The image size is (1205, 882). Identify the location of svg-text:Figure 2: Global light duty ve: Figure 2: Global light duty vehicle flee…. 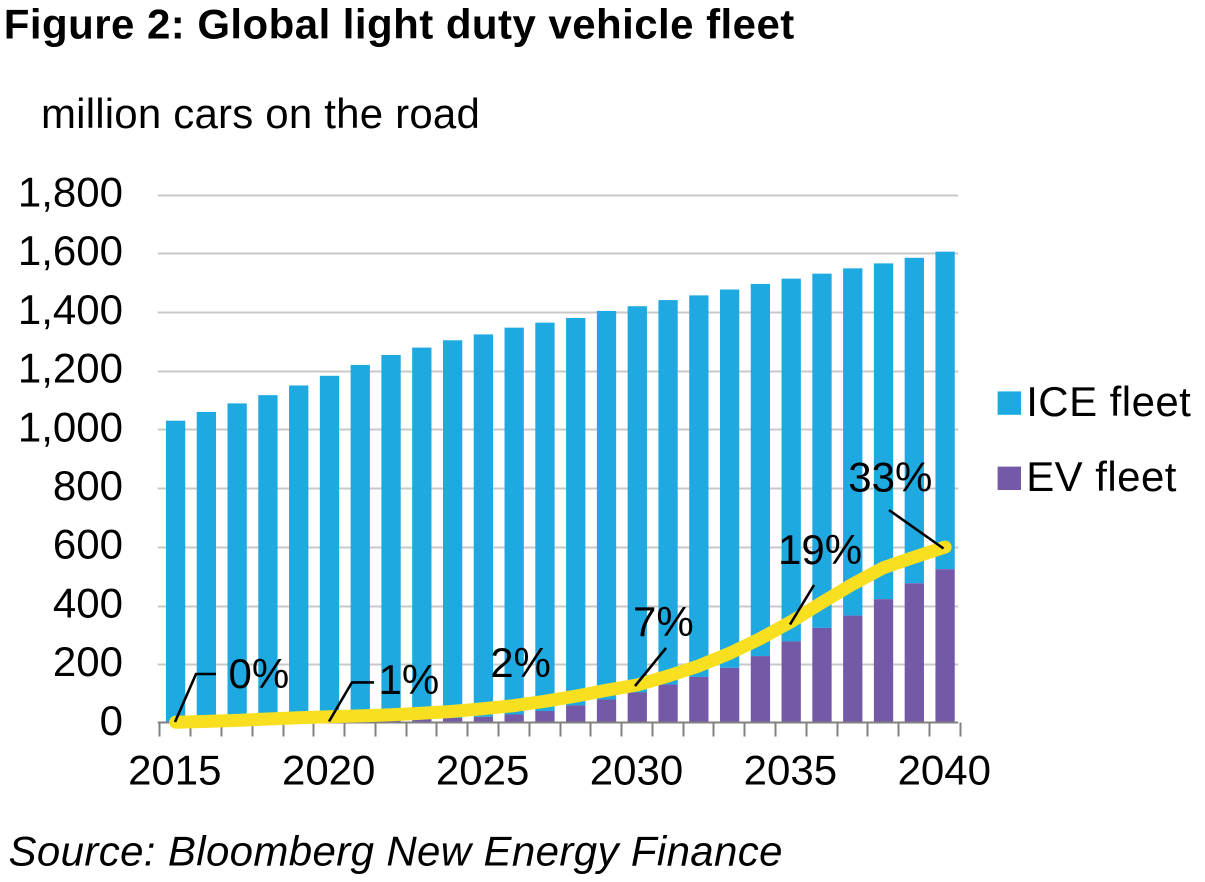
(399, 24).